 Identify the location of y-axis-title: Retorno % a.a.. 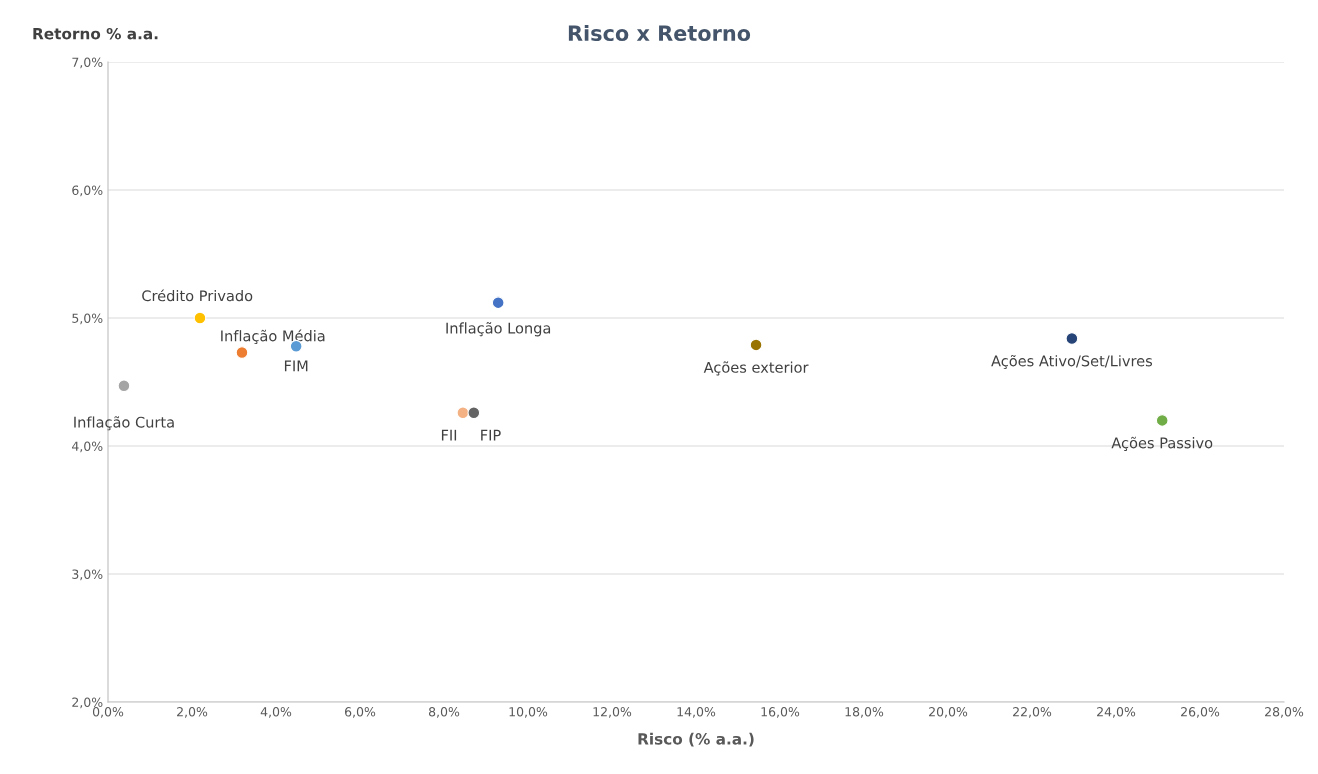
(95, 33).